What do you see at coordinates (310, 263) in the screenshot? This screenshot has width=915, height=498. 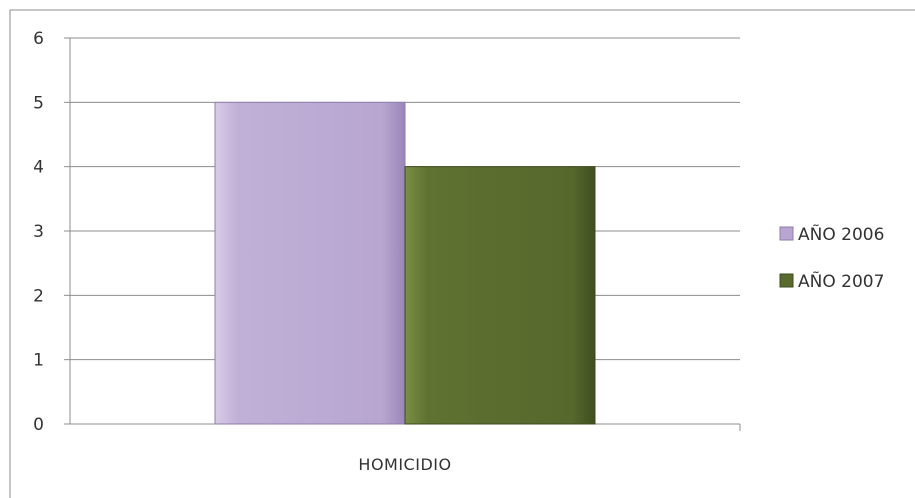 I see `bar-año-2006` at bounding box center [310, 263].